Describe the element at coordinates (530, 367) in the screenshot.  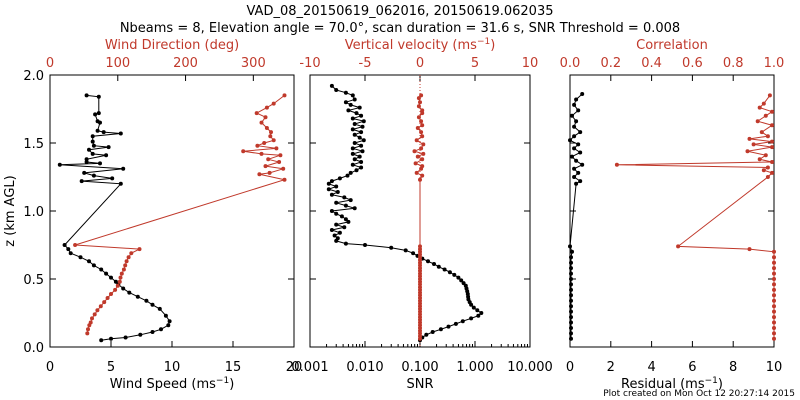
I see `bottom-tick-label-snr: 10.000` at that location.